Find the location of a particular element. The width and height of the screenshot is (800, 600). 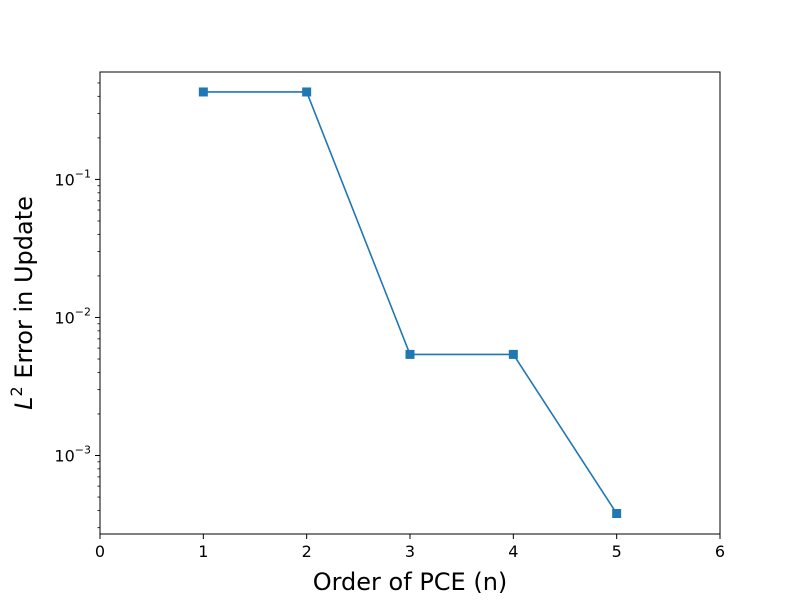

x-axis-label: Order of PCE (n) is located at coordinates (410, 582).